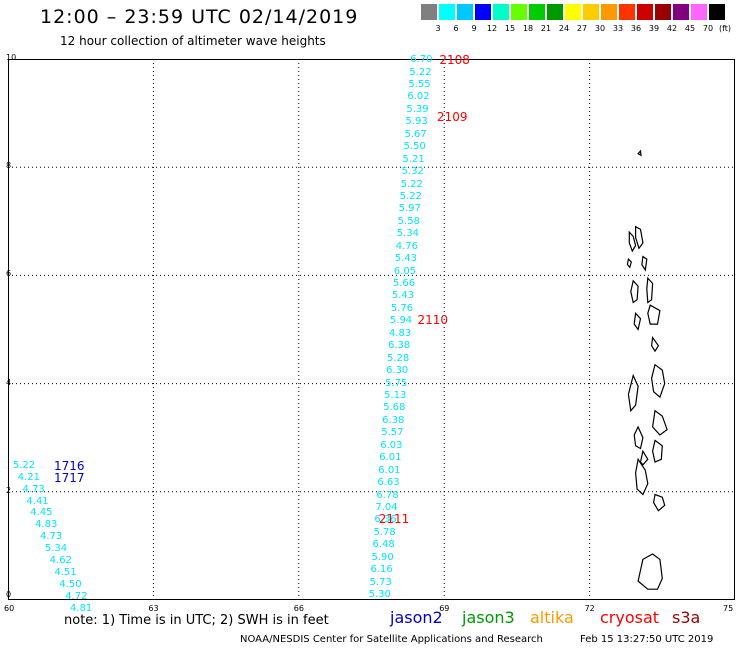 The height and width of the screenshot is (650, 740). I want to click on pass-time-label: 2108, so click(454, 60).